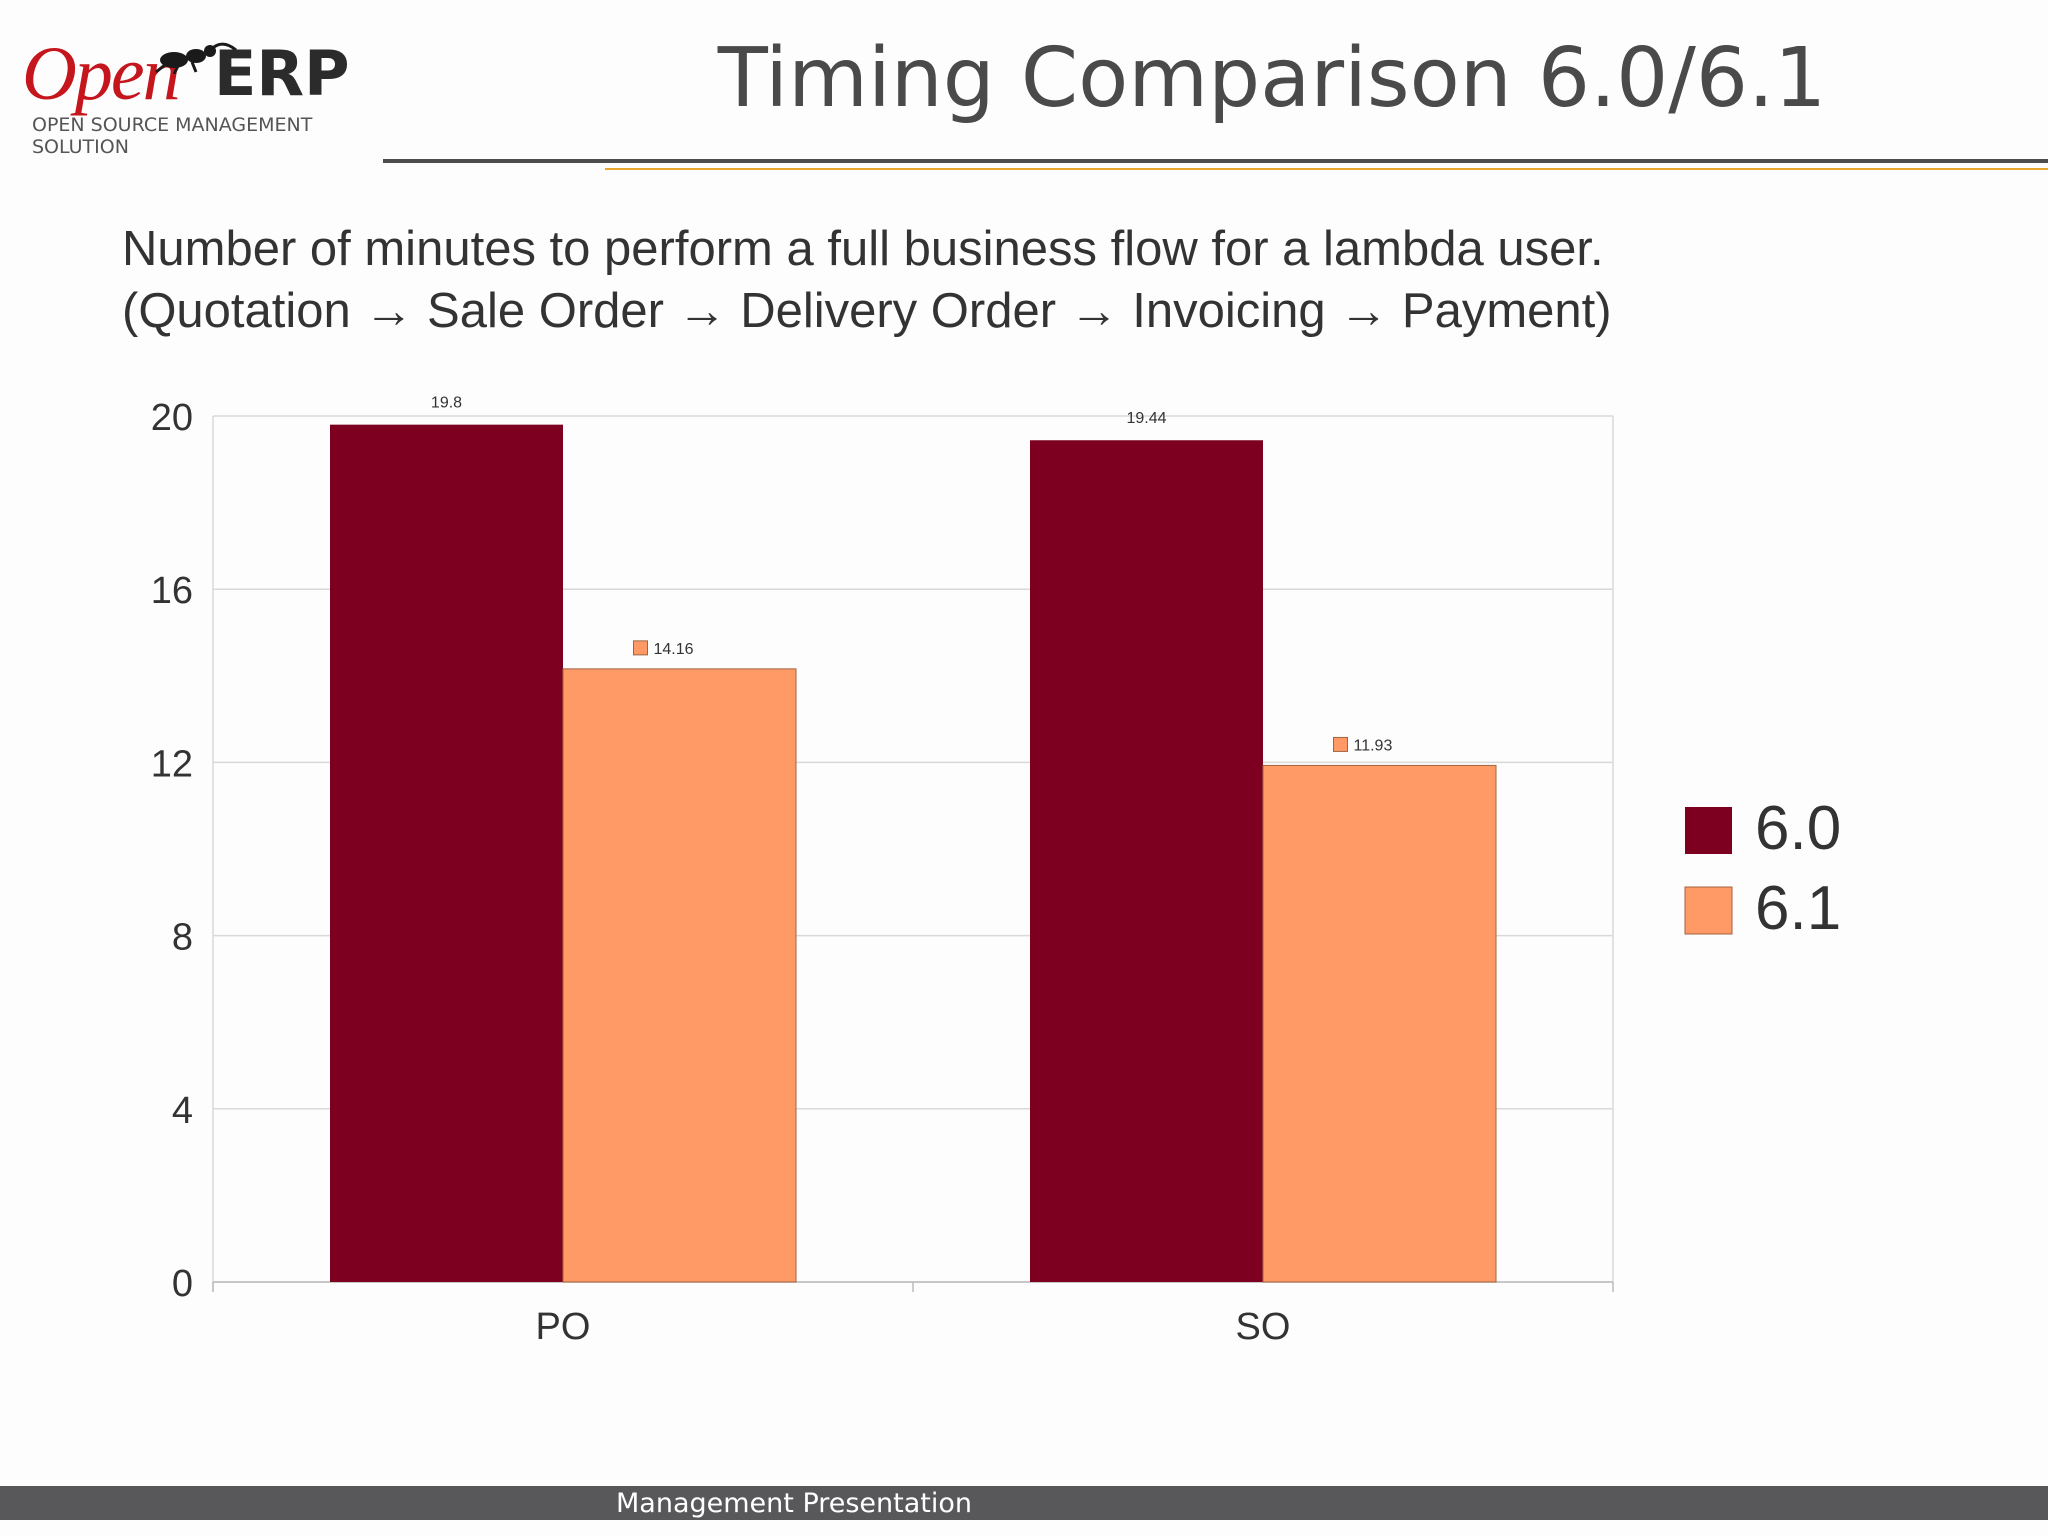 The height and width of the screenshot is (1536, 2048). What do you see at coordinates (182, 1111) in the screenshot?
I see `y-tick-label: 4` at bounding box center [182, 1111].